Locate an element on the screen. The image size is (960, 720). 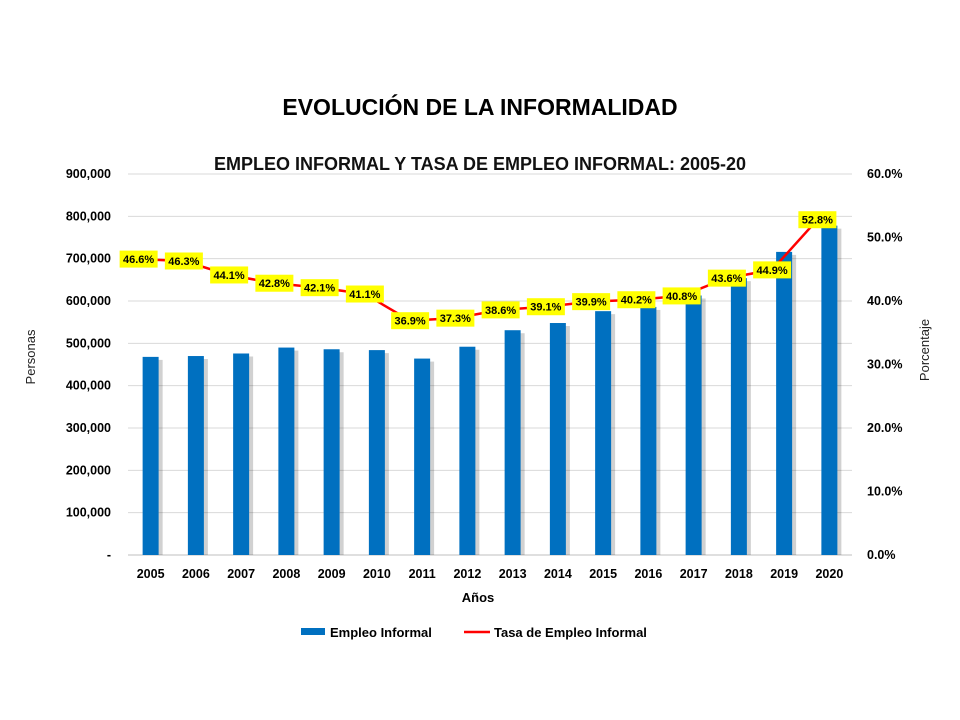
data-label-text: 37.3% is located at coordinates (455, 319).